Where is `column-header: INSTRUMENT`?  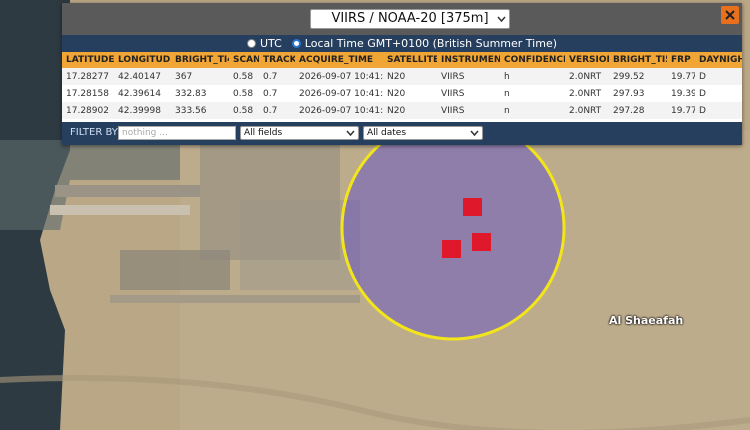
column-header: INSTRUMENT is located at coordinates (468, 60).